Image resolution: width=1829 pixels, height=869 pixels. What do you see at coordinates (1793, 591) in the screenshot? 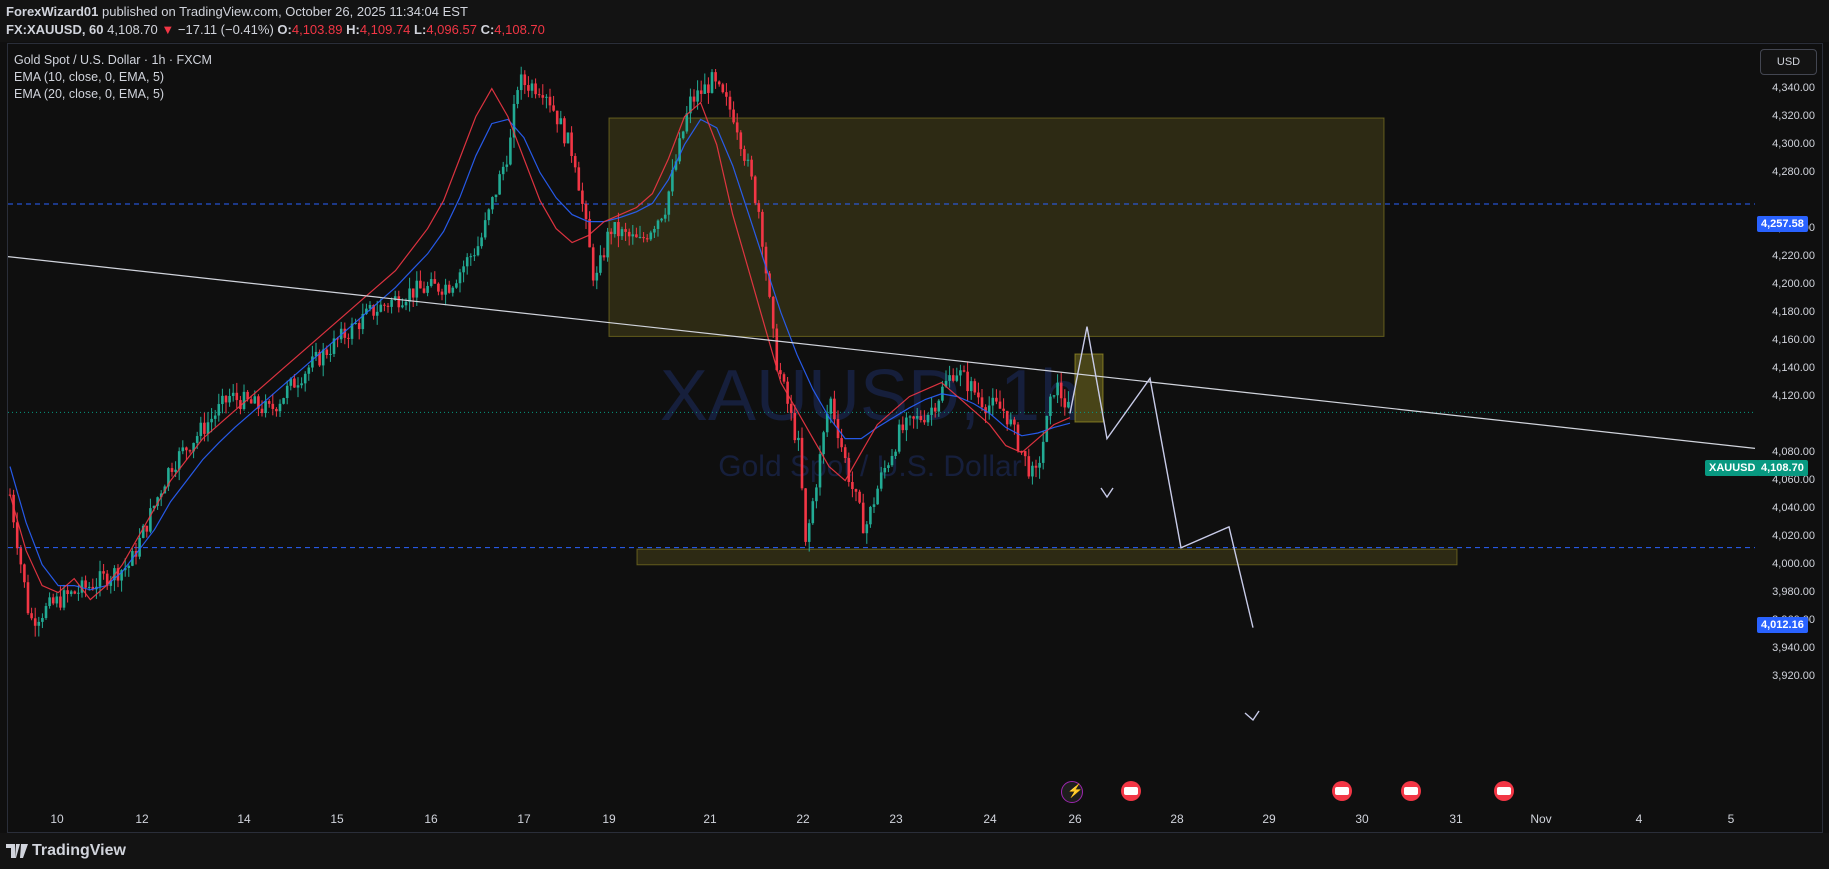
I see `price-axis-label: 3,980.00` at bounding box center [1793, 591].